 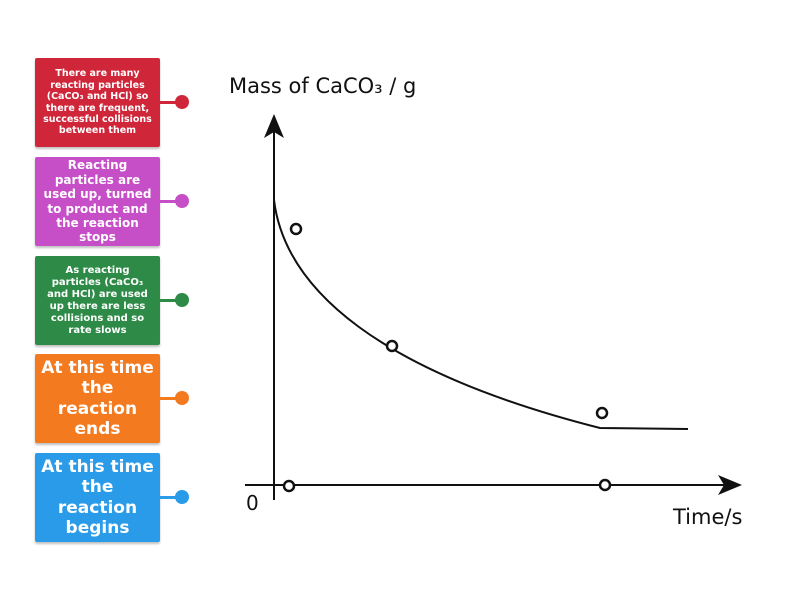 I want to click on origin-label: 0, so click(x=252, y=503).